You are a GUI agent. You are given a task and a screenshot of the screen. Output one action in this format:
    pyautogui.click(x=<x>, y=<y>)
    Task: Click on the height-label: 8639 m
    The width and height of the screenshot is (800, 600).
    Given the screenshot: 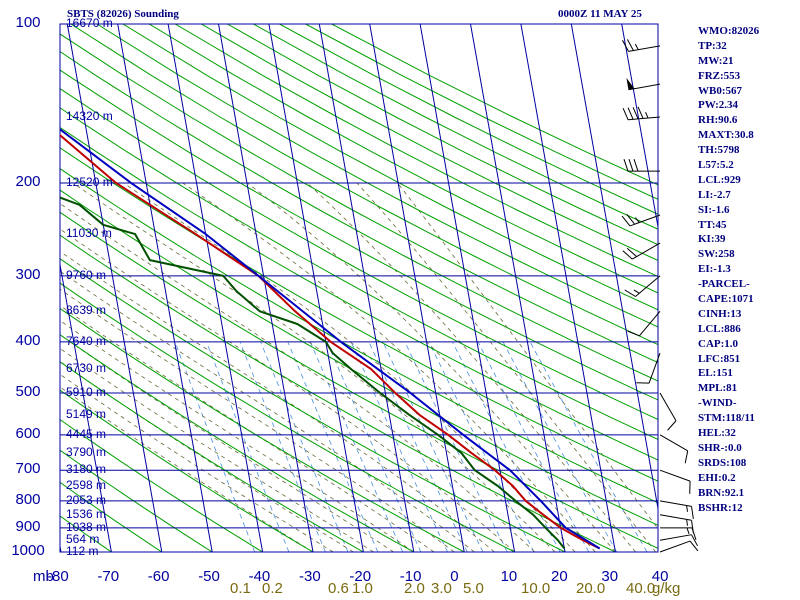 What is the action you would take?
    pyautogui.click(x=86, y=310)
    